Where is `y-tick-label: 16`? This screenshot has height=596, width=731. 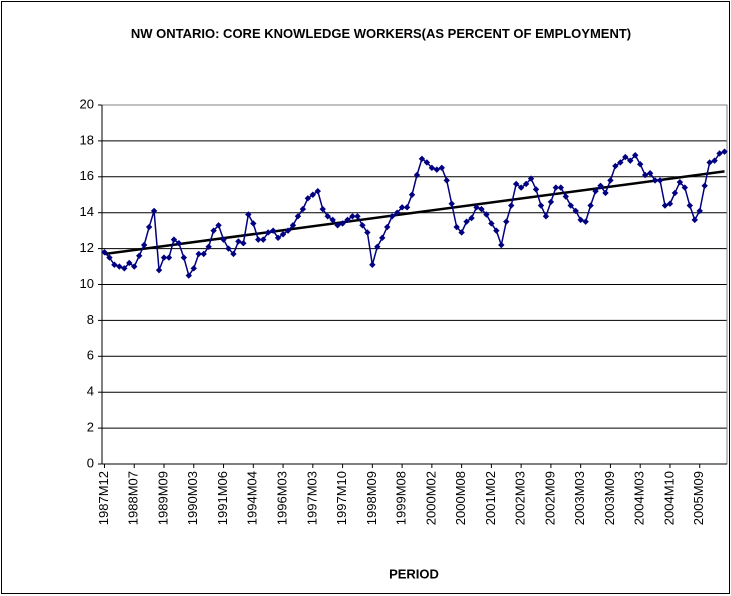 y-tick-label: 16 is located at coordinates (87, 175).